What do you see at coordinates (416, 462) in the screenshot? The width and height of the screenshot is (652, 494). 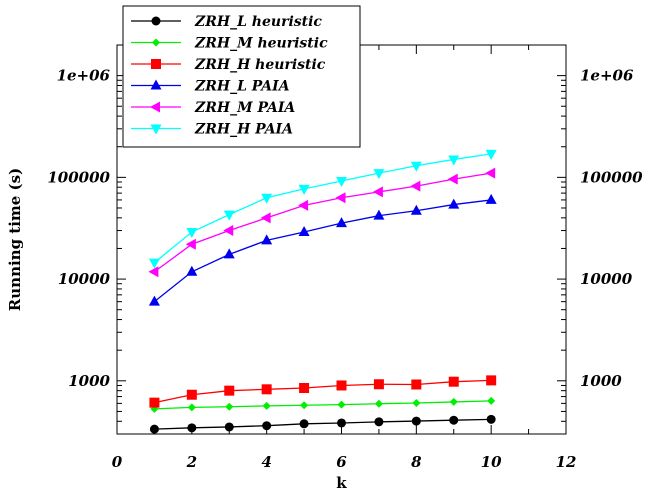 I see `x-tick-label: 8` at bounding box center [416, 462].